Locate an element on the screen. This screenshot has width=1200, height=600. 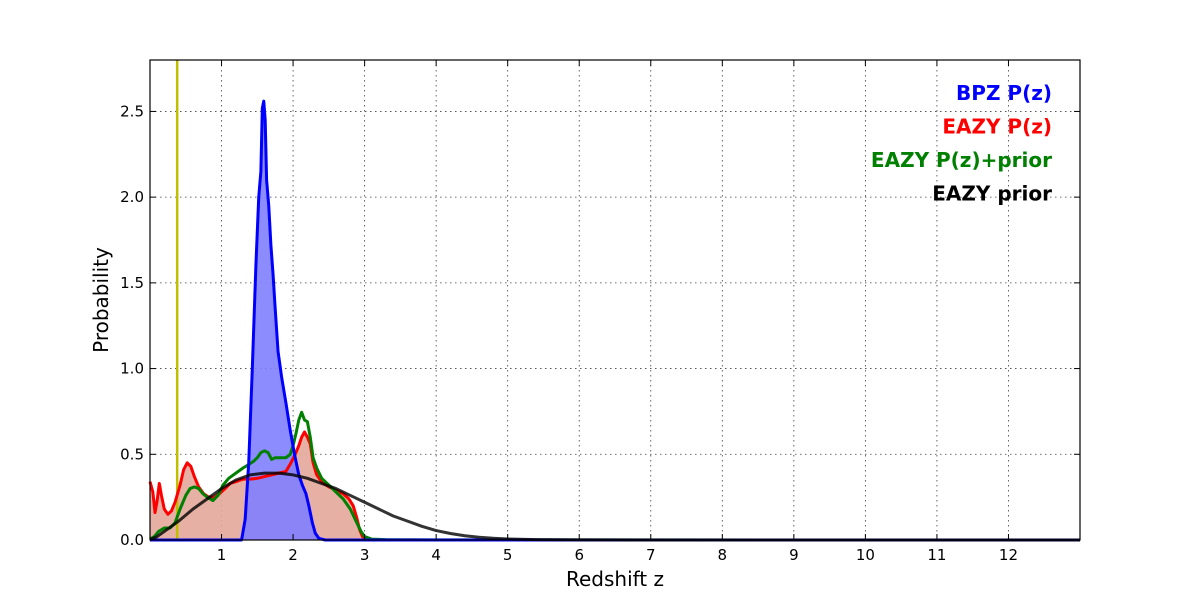
legend-entry: EAZY P(z)+prior is located at coordinates (961, 160).